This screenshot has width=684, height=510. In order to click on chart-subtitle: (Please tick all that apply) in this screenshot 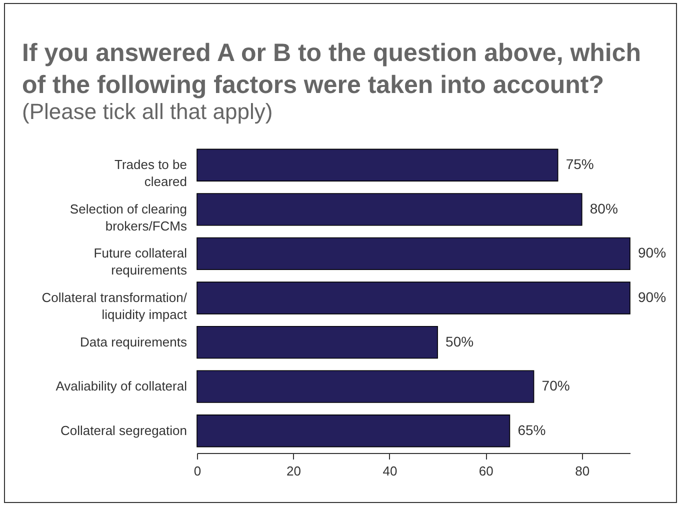, I will do `click(147, 111)`.